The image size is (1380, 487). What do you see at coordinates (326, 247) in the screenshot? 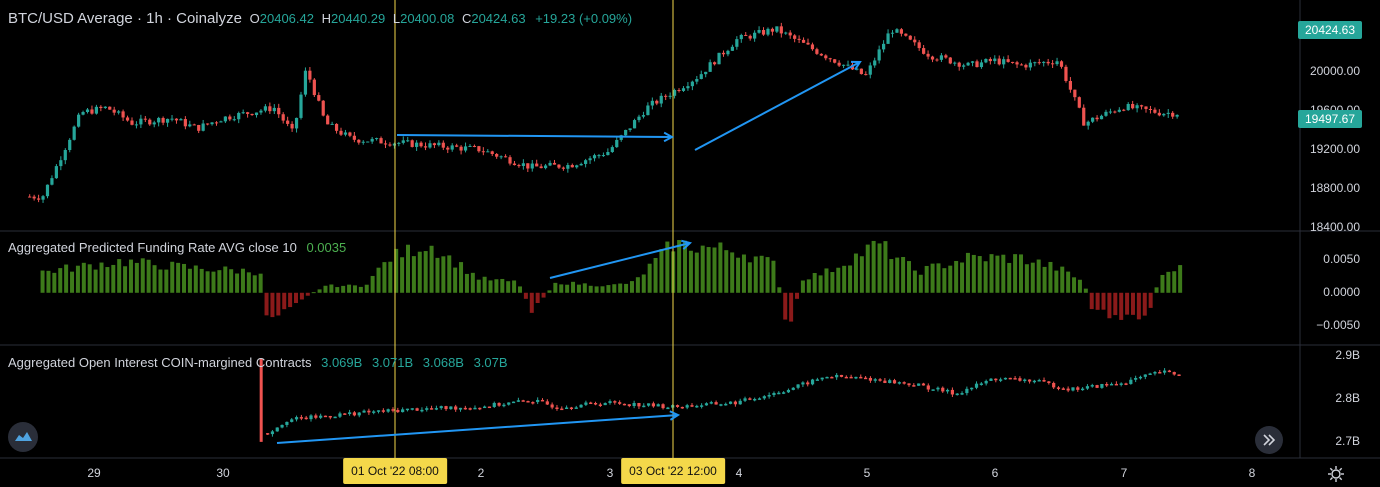
I see `funding-value: 0.0035` at bounding box center [326, 247].